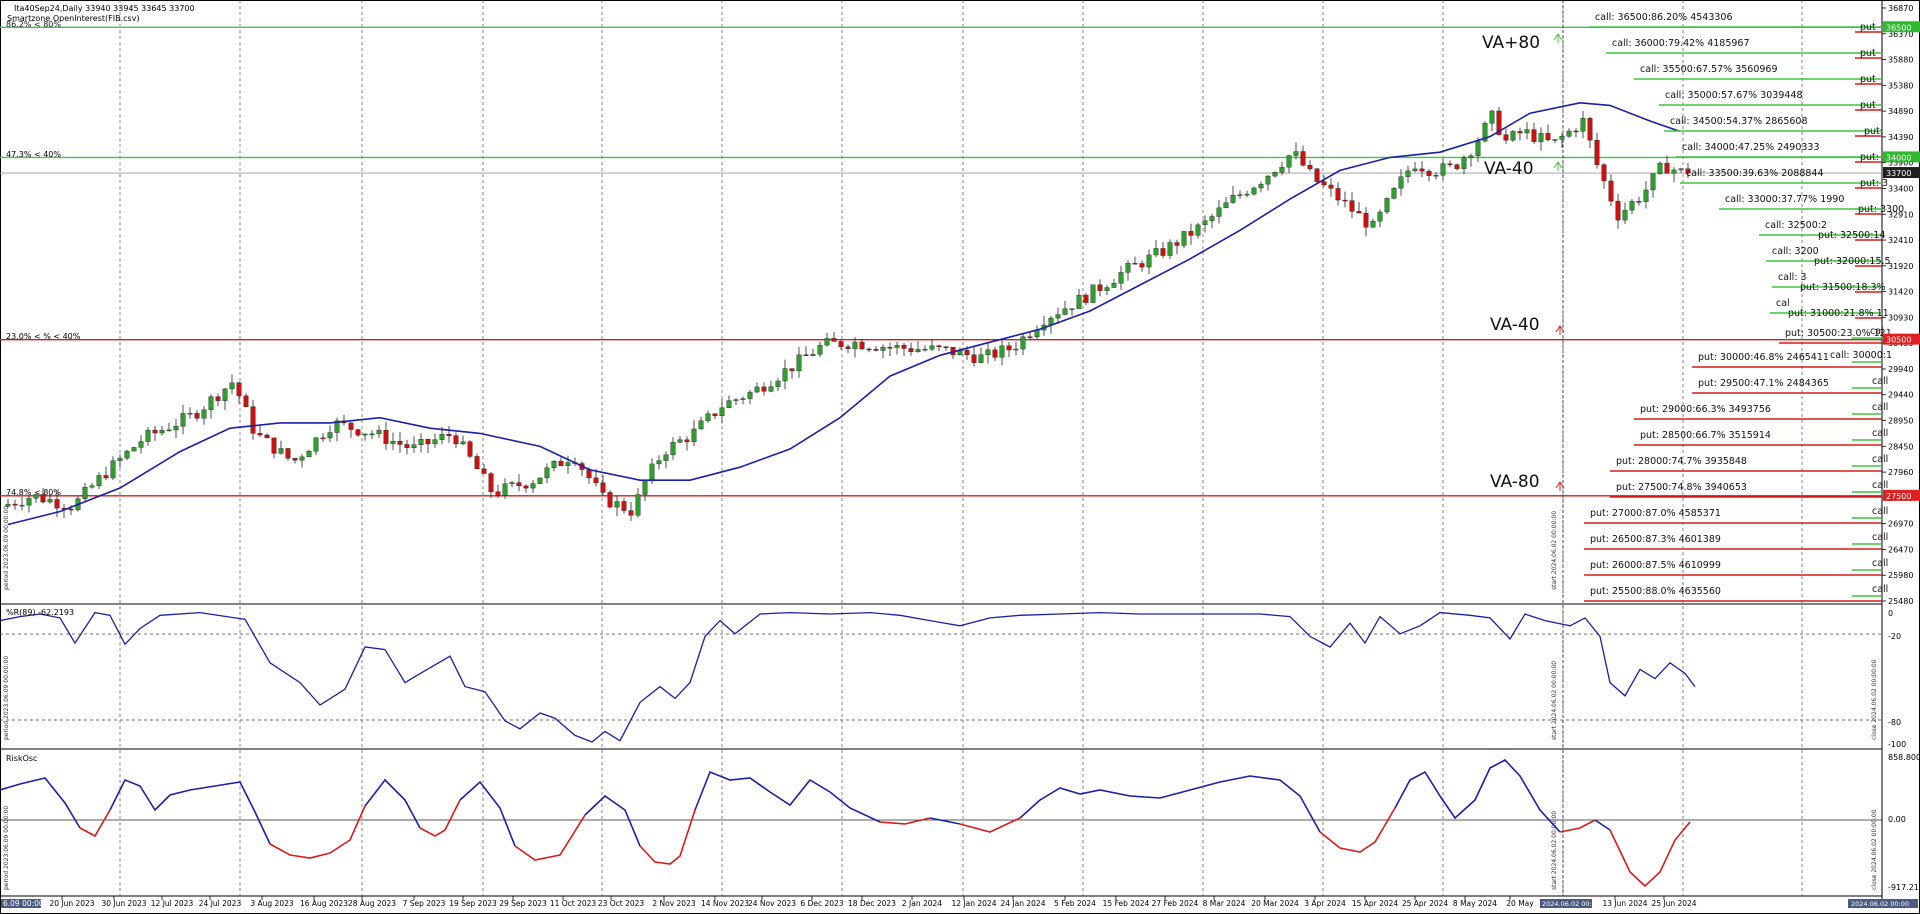  Describe the element at coordinates (1655, 513) in the screenshot. I see `put-label: put: 27000:87.0% 4585371` at that location.